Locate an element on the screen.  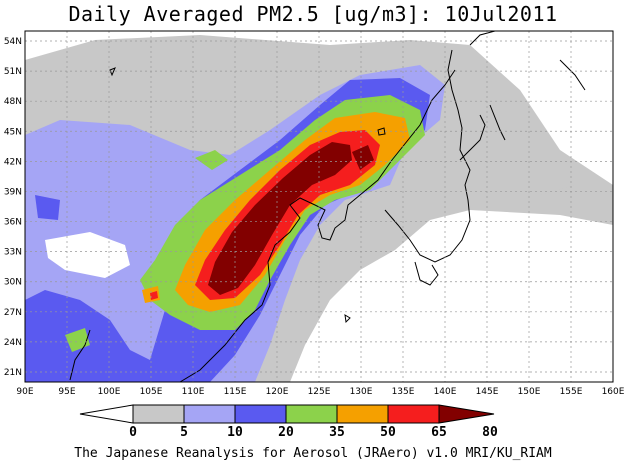
colorbar-high-arrow is located at coordinates (466, 414).